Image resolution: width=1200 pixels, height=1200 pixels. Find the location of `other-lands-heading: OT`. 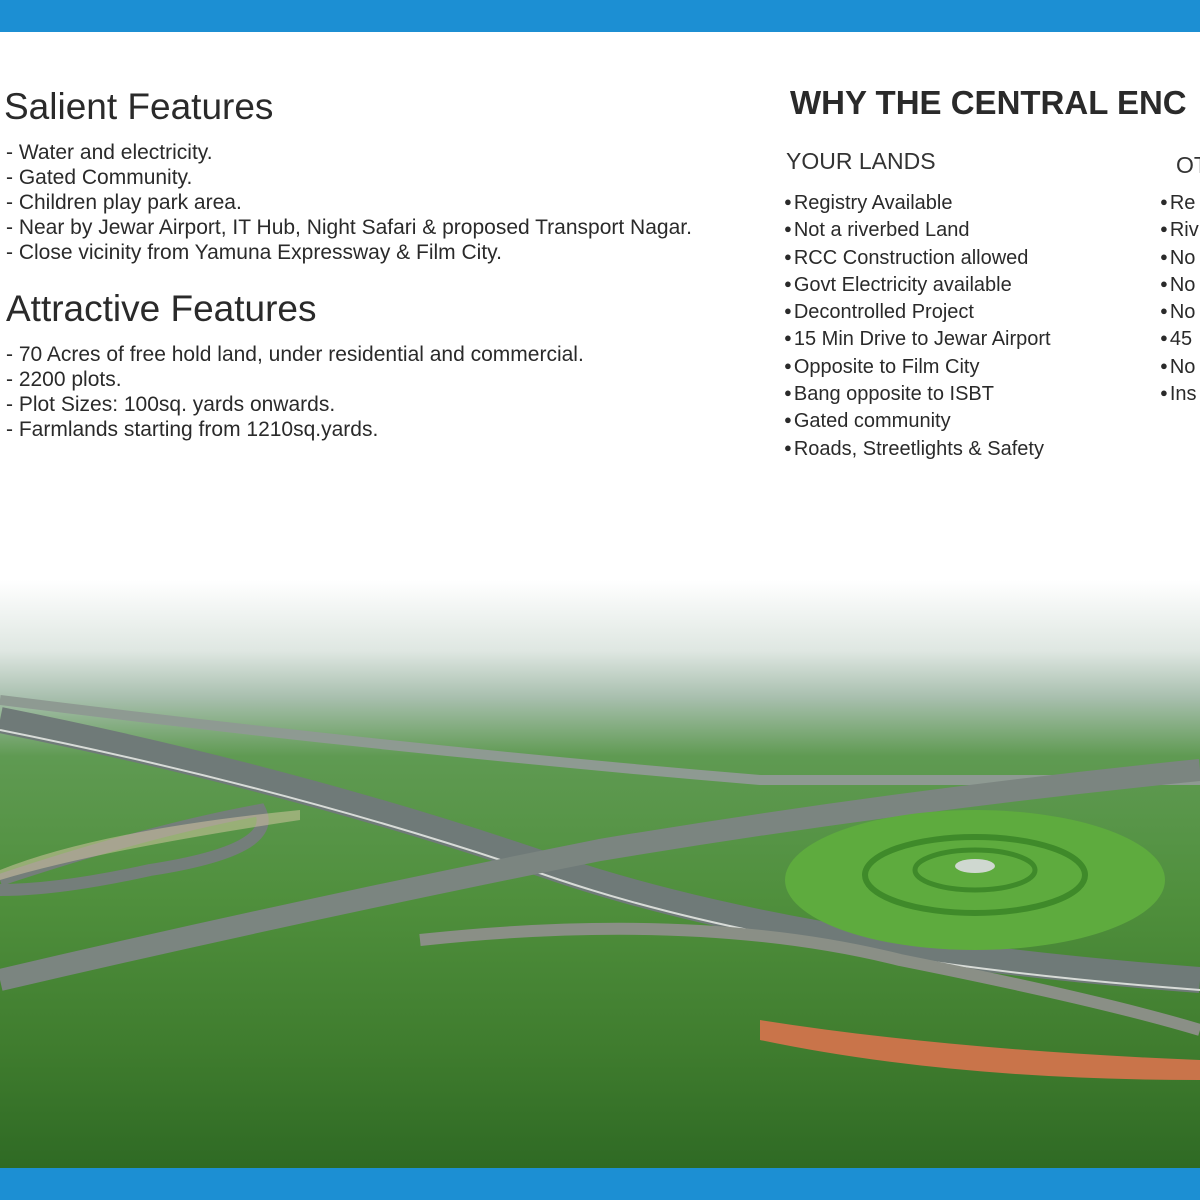

other-lands-heading: OT is located at coordinates (1188, 165).